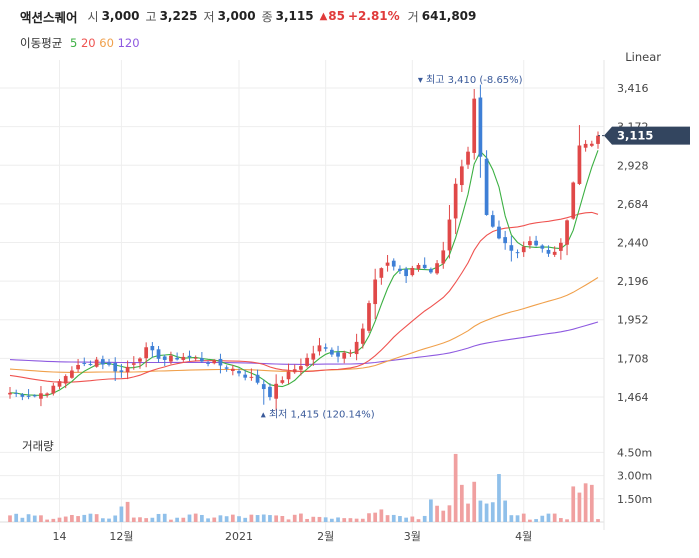 The height and width of the screenshot is (558, 699). Describe the element at coordinates (413, 16) in the screenshot. I see `volume-label: 거` at that location.